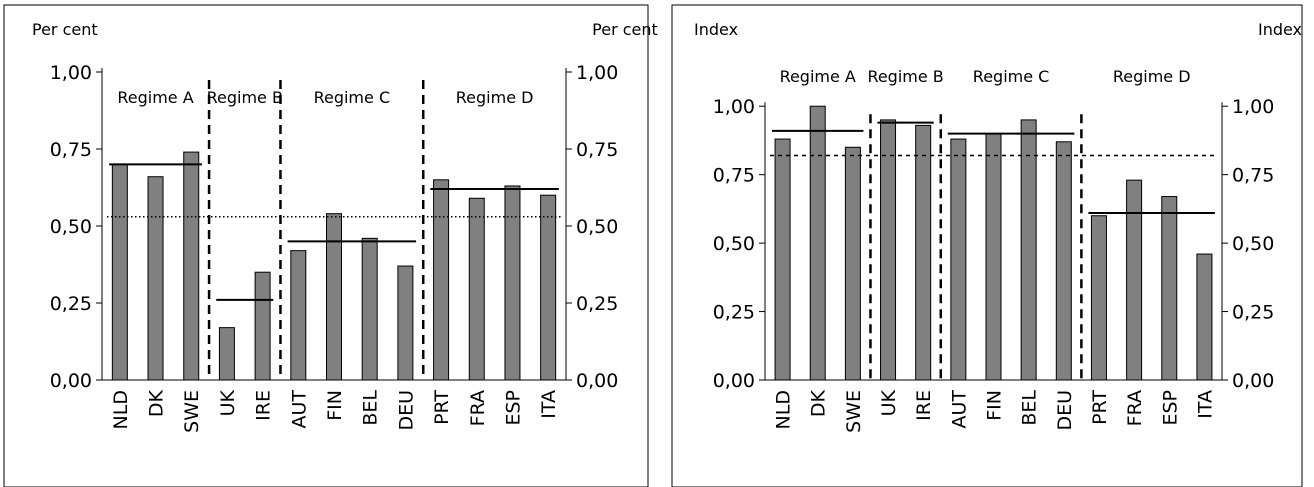 This screenshot has height=487, width=1314. I want to click on panel-1-bar-uk, so click(226, 354).